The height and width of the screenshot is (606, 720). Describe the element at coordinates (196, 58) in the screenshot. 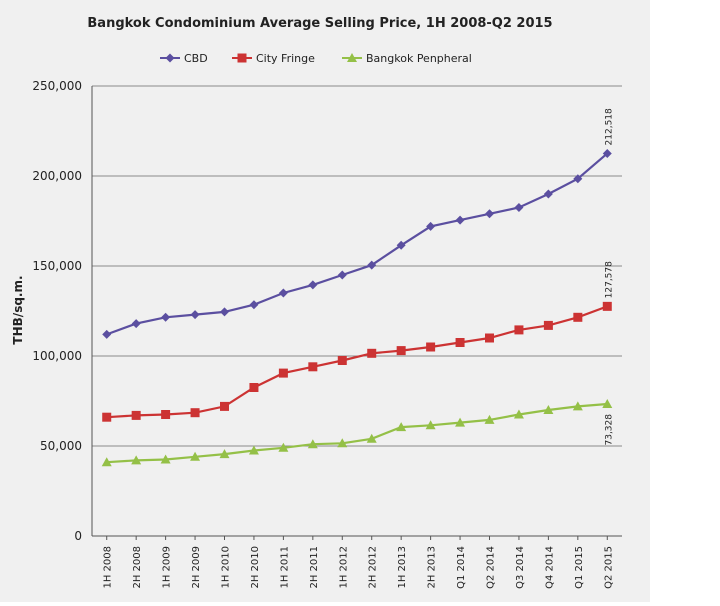

I see `legend-label: CBD` at that location.